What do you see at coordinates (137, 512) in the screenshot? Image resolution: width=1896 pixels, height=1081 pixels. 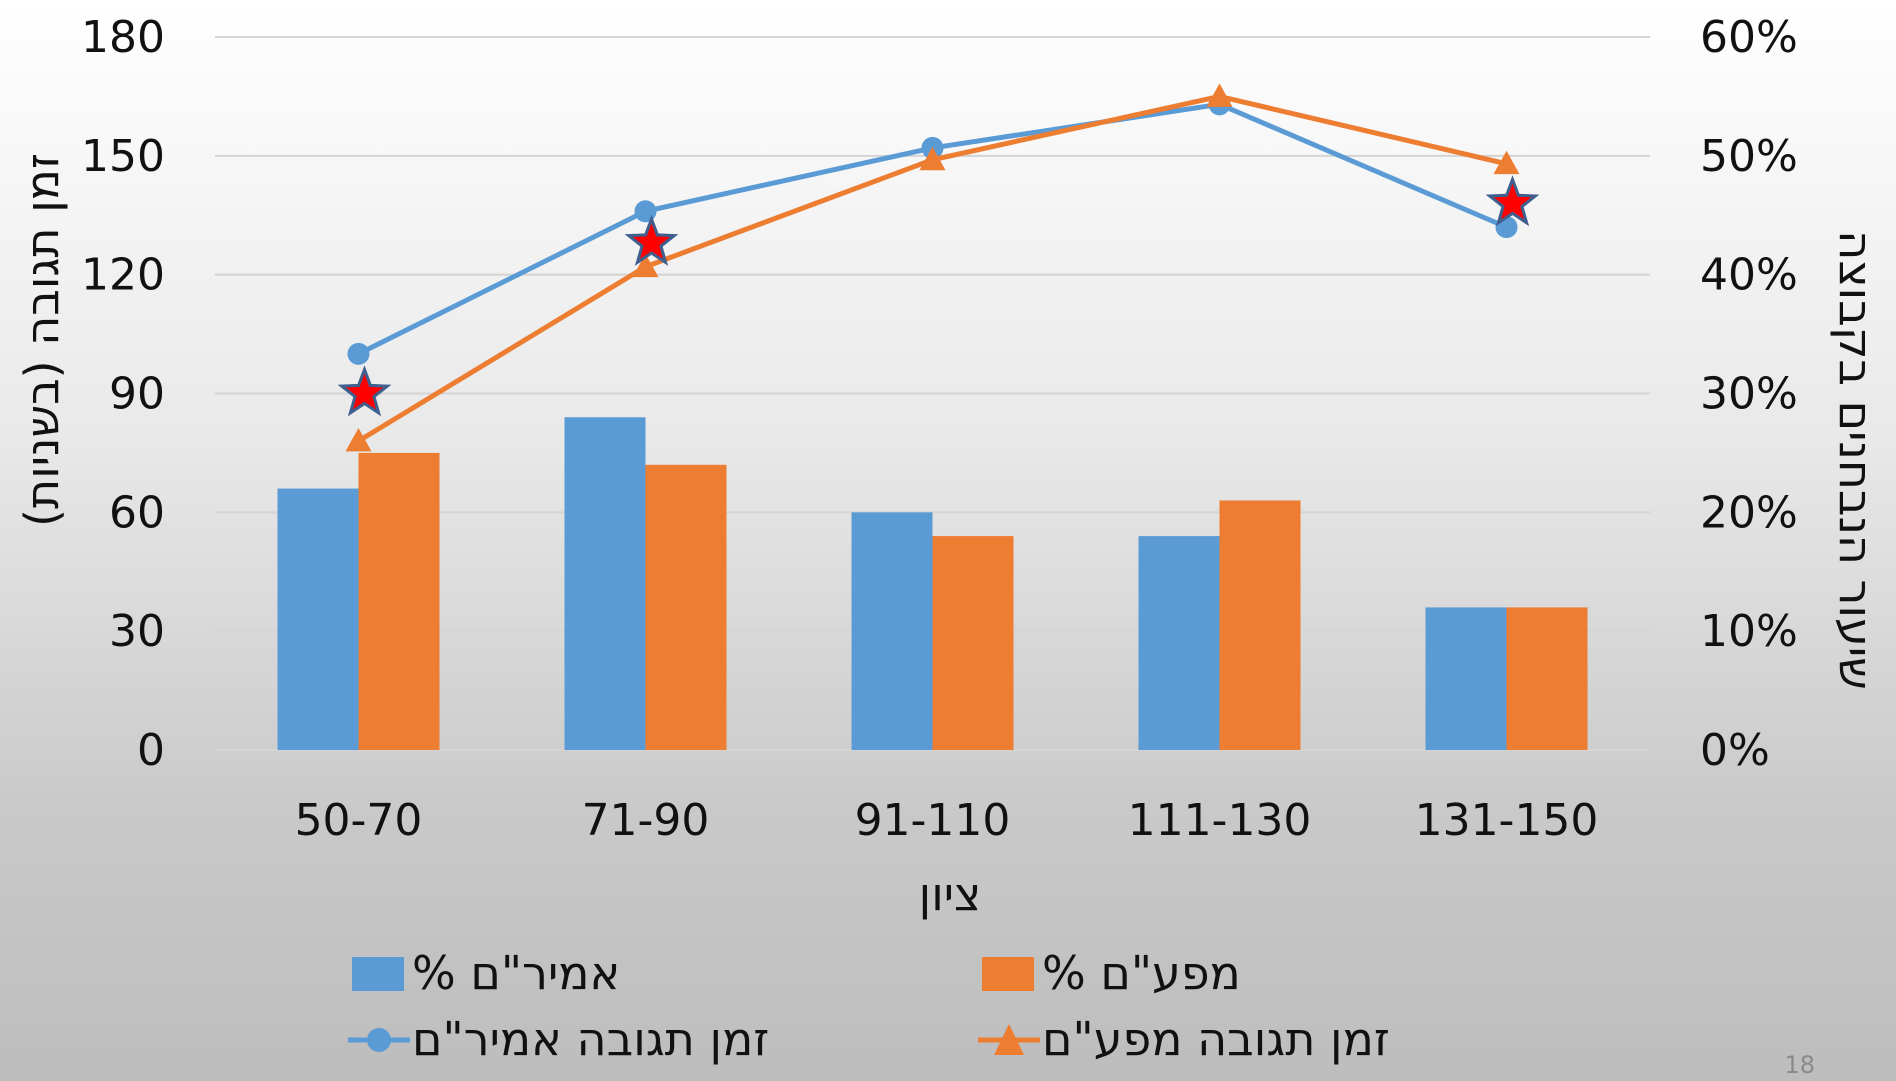 I see `left-tick-label: 60` at bounding box center [137, 512].